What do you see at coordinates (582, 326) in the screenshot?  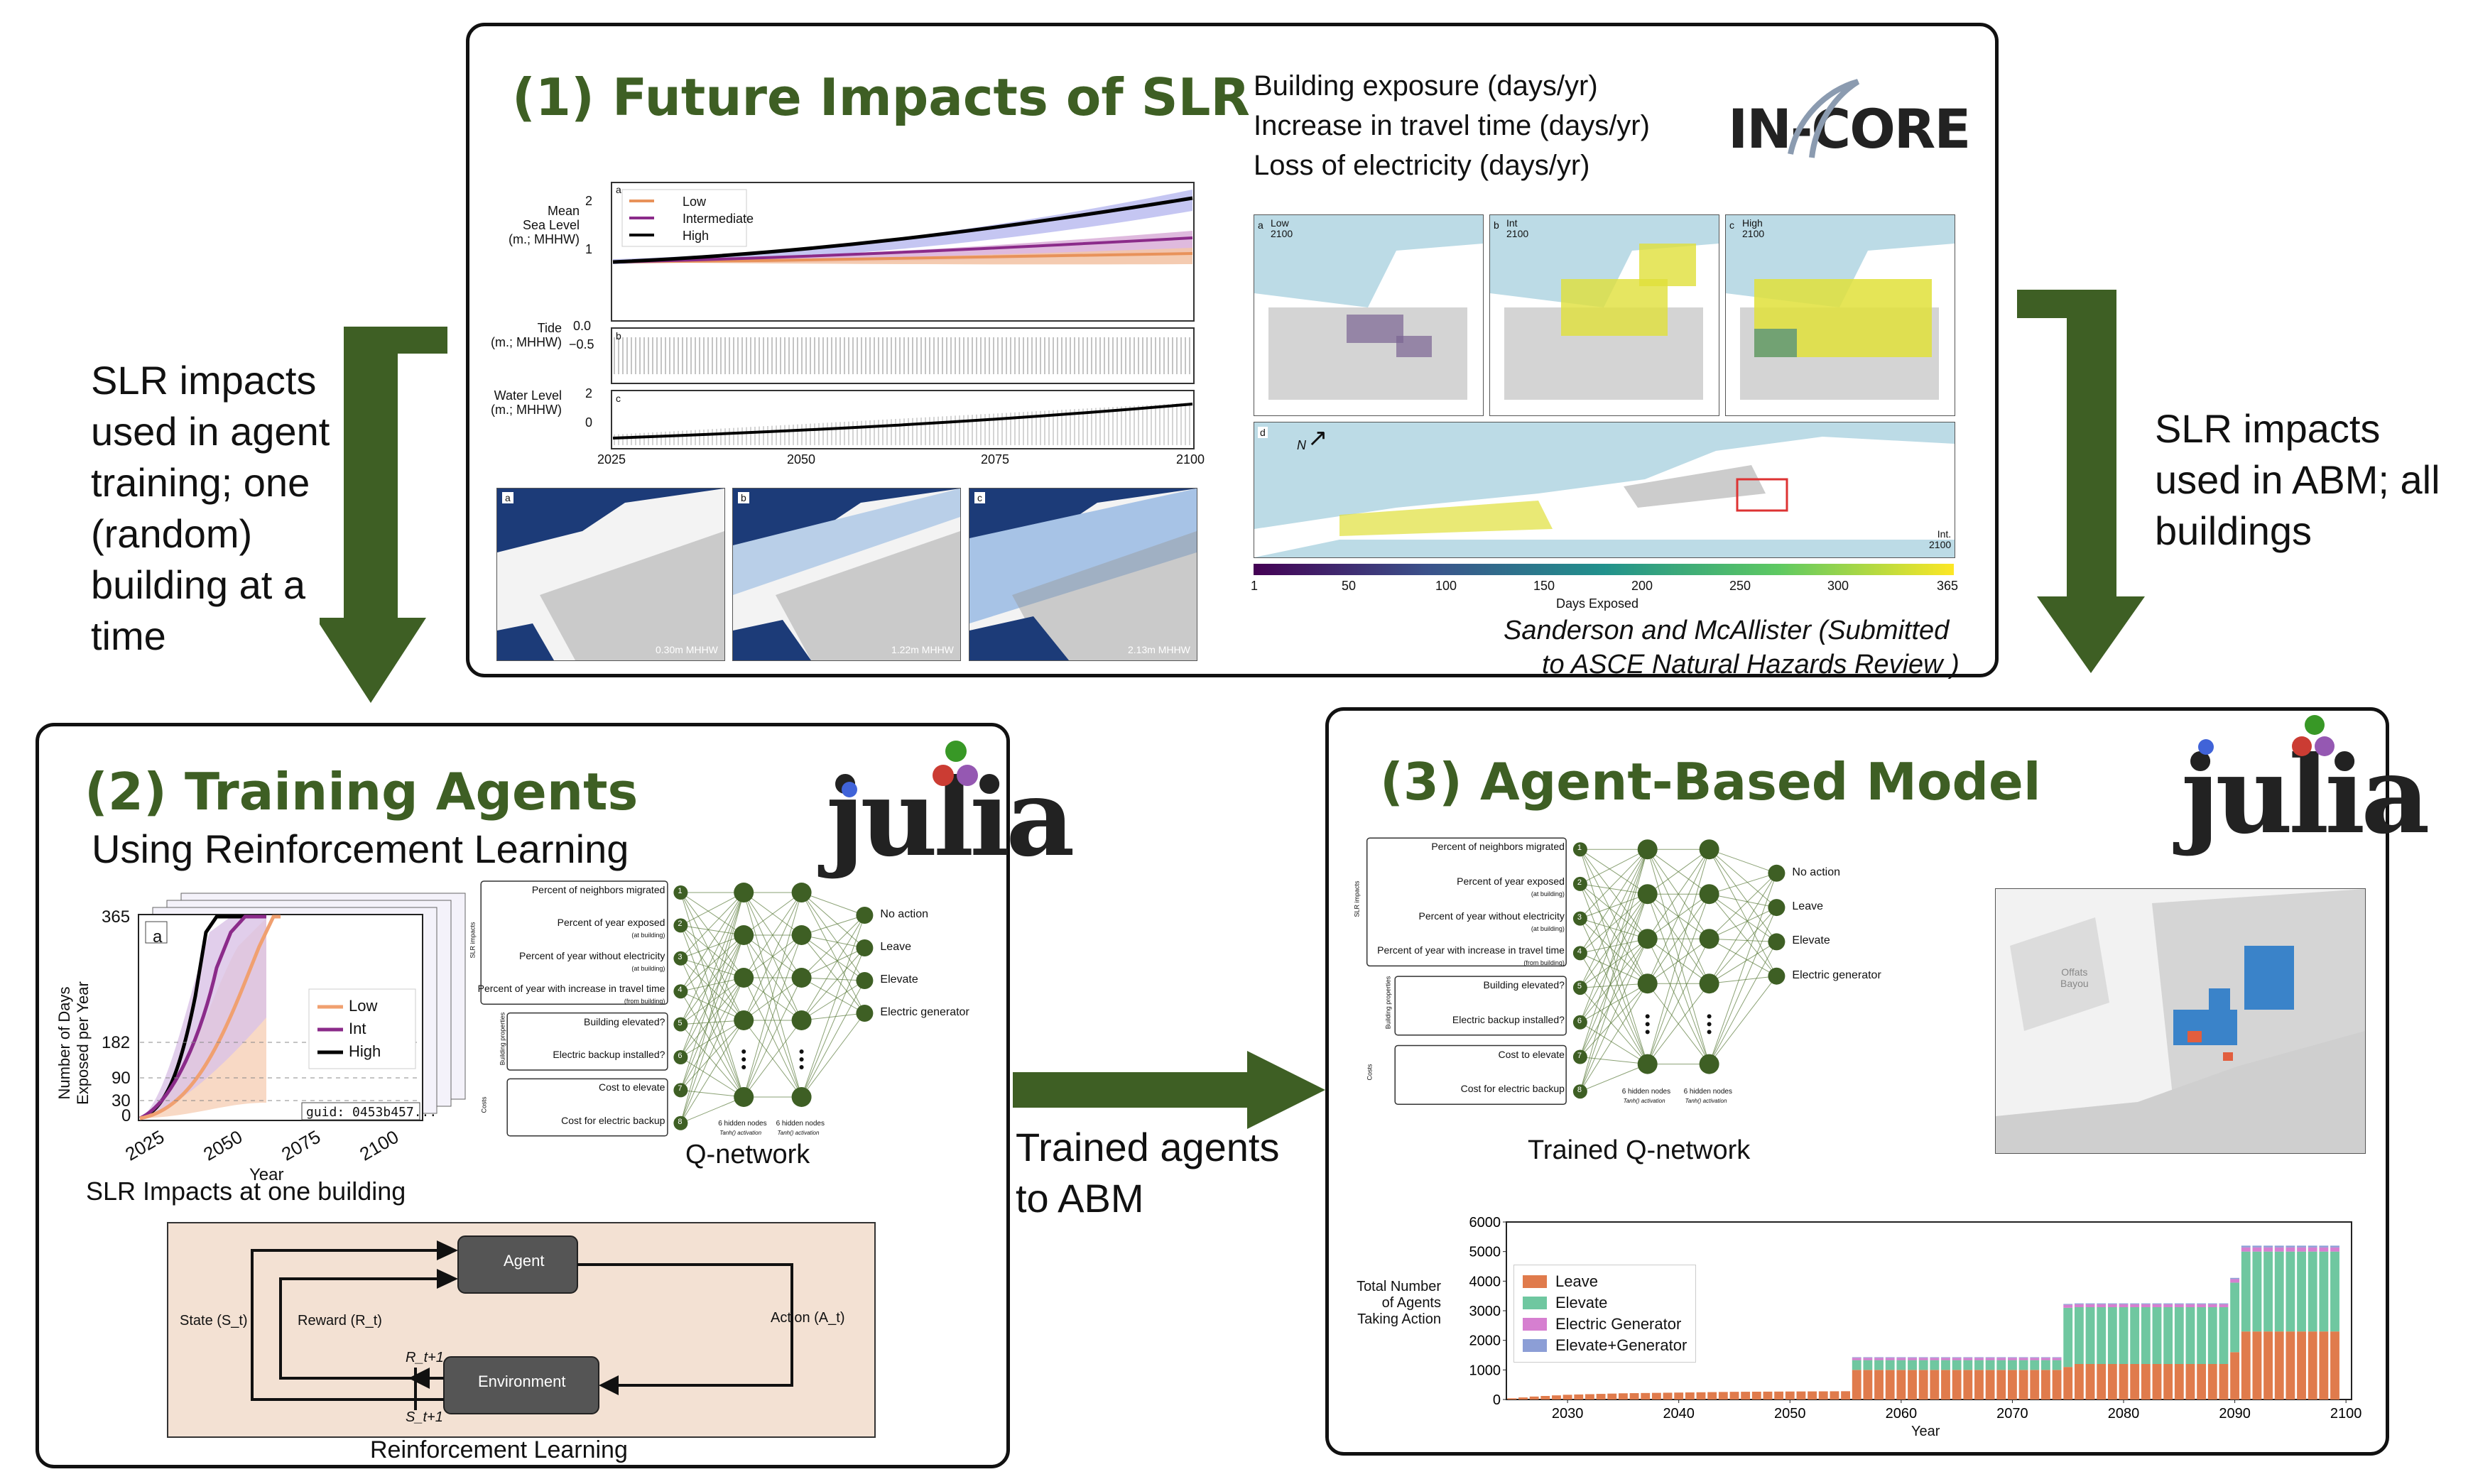 I see `ts-ytick: 0.0` at bounding box center [582, 326].